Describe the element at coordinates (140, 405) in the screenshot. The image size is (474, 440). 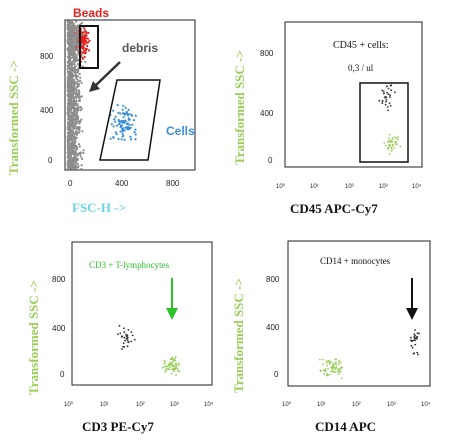
I see `p3-xtick-2: 10²` at that location.